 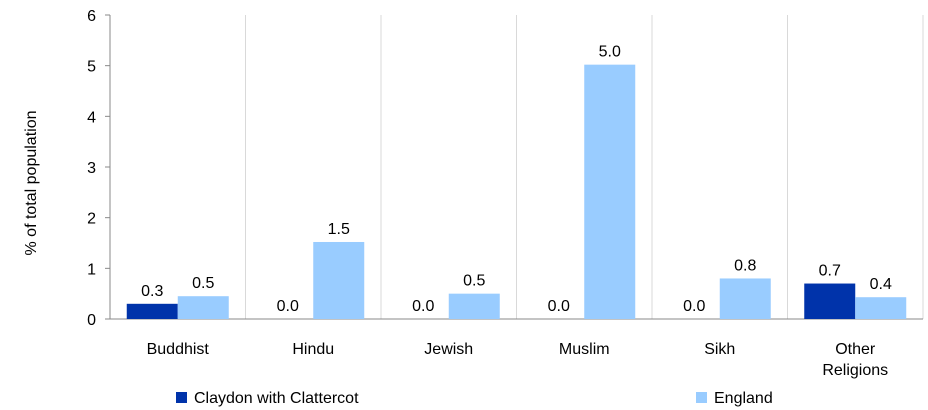 I want to click on y-tick-label: 3, so click(x=91, y=168).